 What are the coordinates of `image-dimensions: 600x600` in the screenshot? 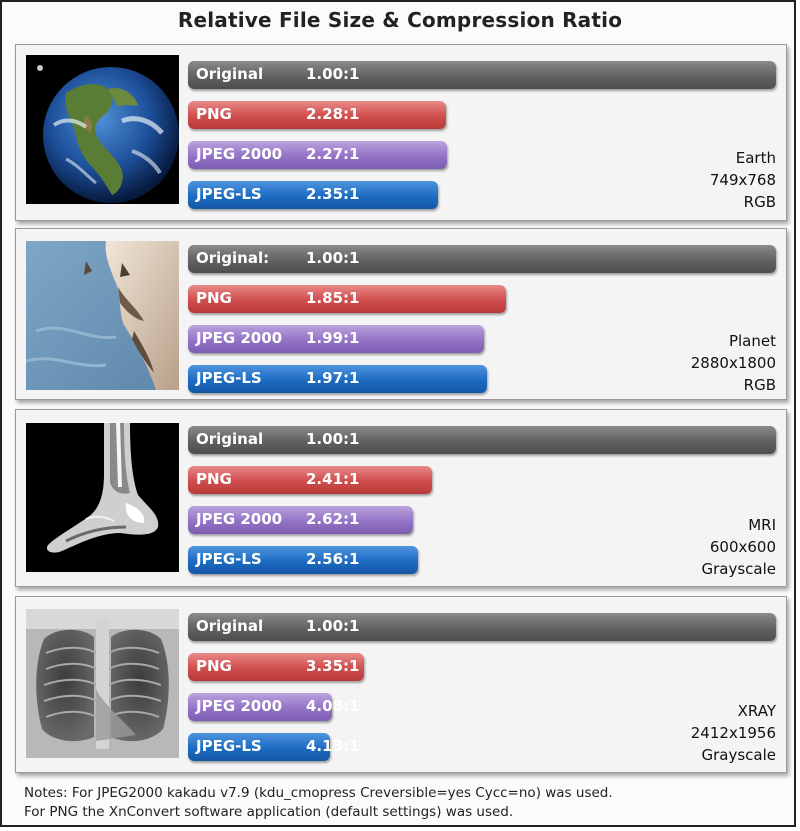 It's located at (742, 547).